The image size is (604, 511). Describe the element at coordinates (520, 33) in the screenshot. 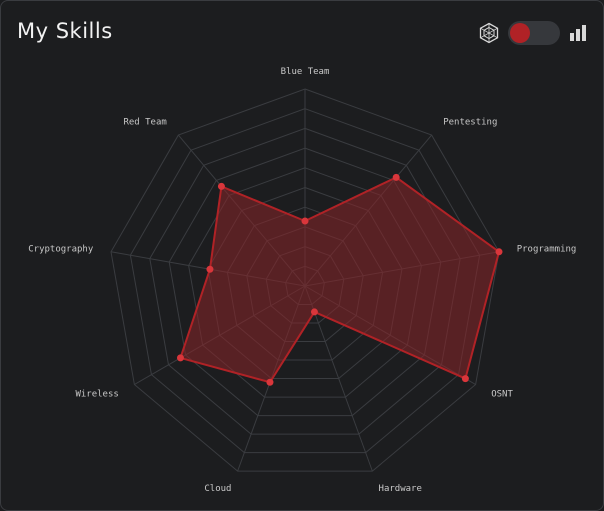

I see `toggle-knob` at that location.